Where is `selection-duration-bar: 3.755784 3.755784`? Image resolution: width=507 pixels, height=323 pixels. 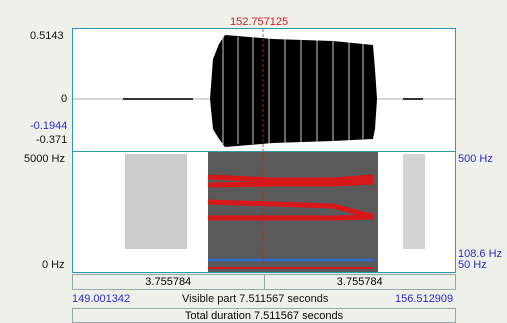 selection-duration-bar: 3.755784 3.755784 is located at coordinates (264, 282).